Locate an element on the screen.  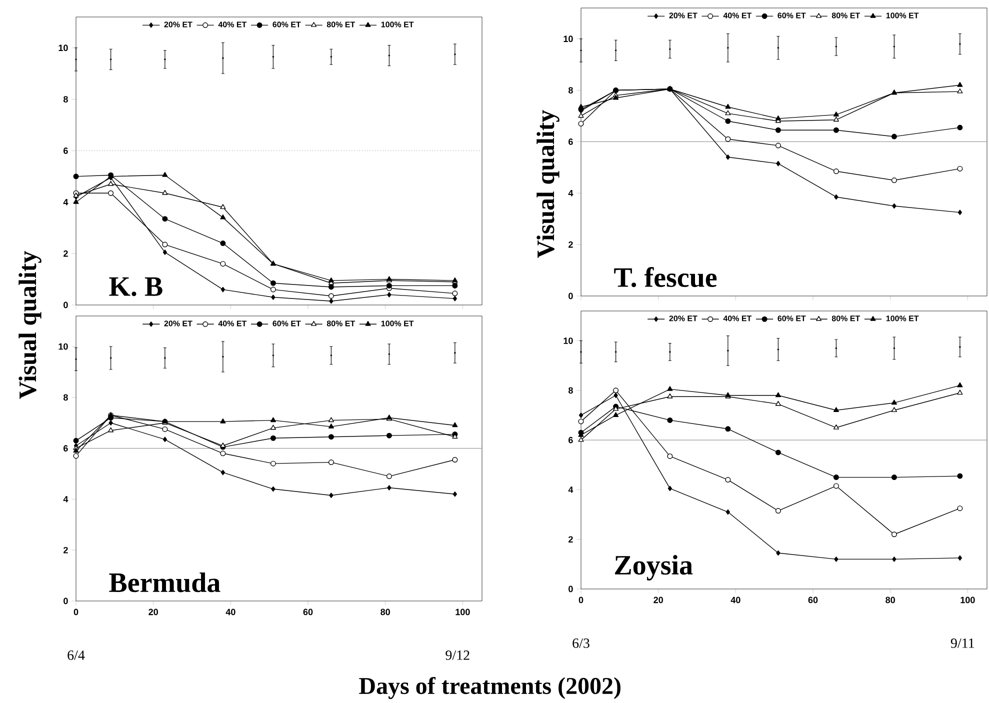
text: 6/4 is located at coordinates (76, 655).